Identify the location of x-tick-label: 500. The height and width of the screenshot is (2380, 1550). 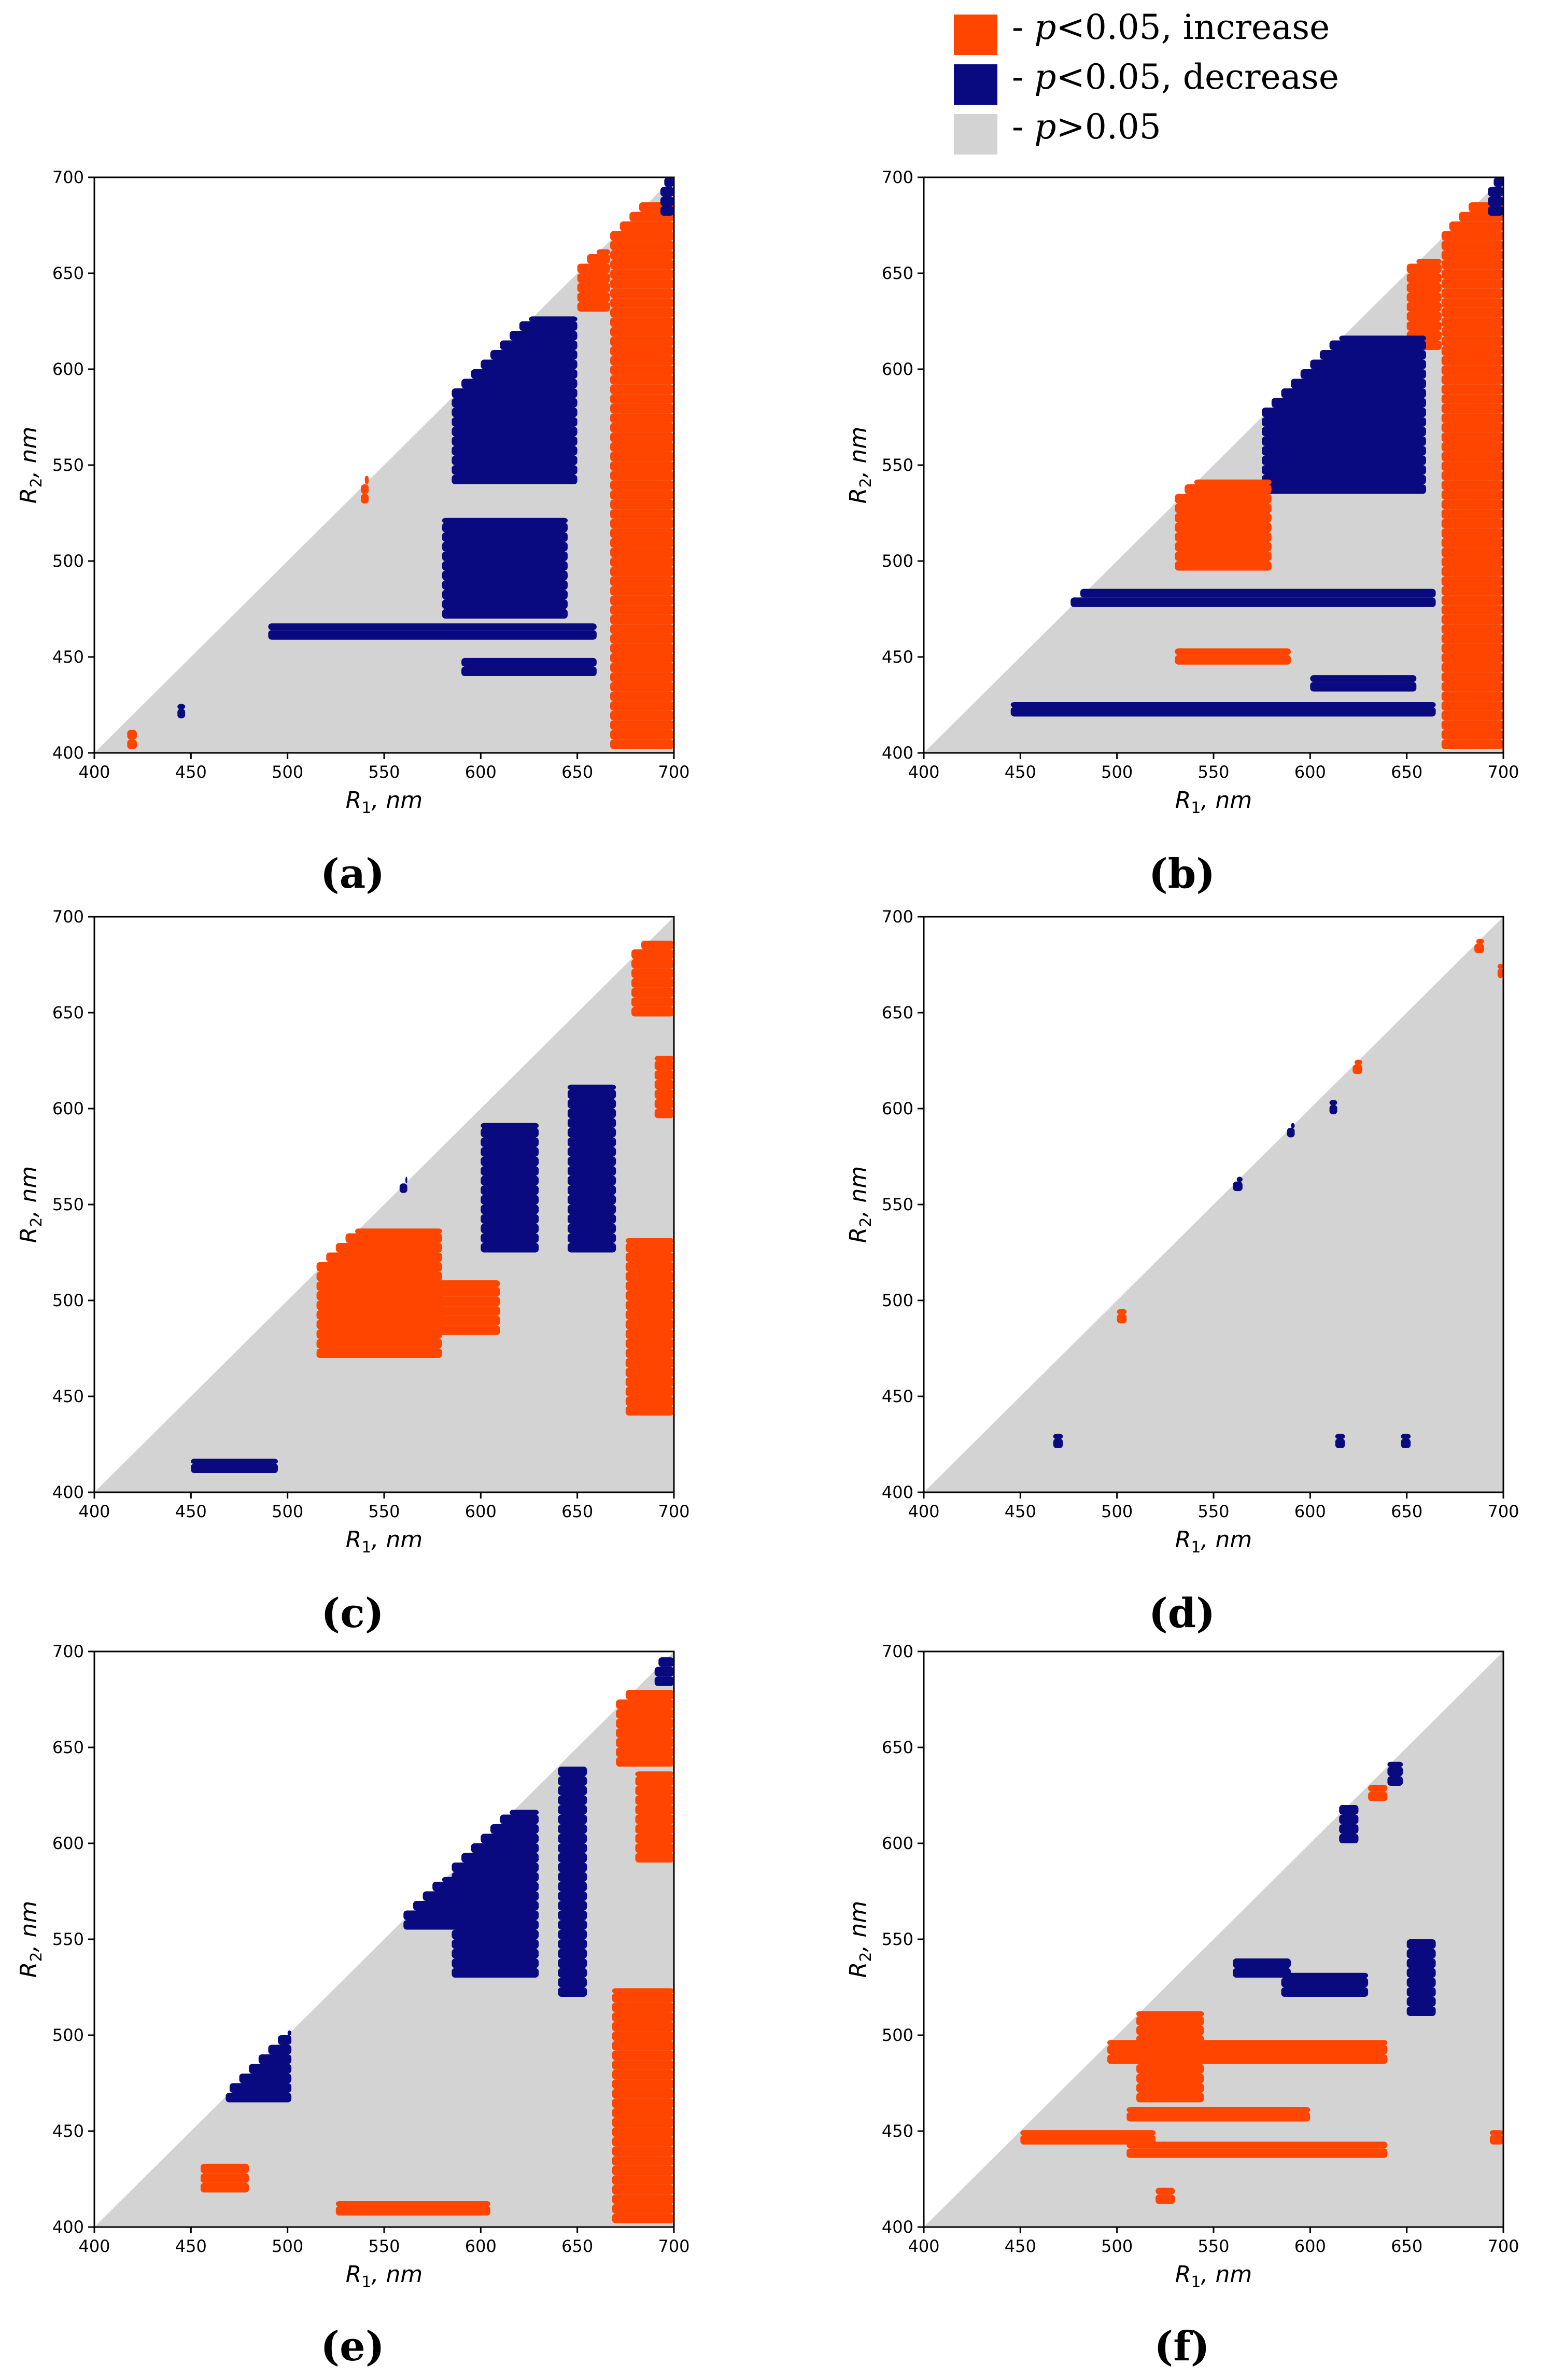
(287, 1511).